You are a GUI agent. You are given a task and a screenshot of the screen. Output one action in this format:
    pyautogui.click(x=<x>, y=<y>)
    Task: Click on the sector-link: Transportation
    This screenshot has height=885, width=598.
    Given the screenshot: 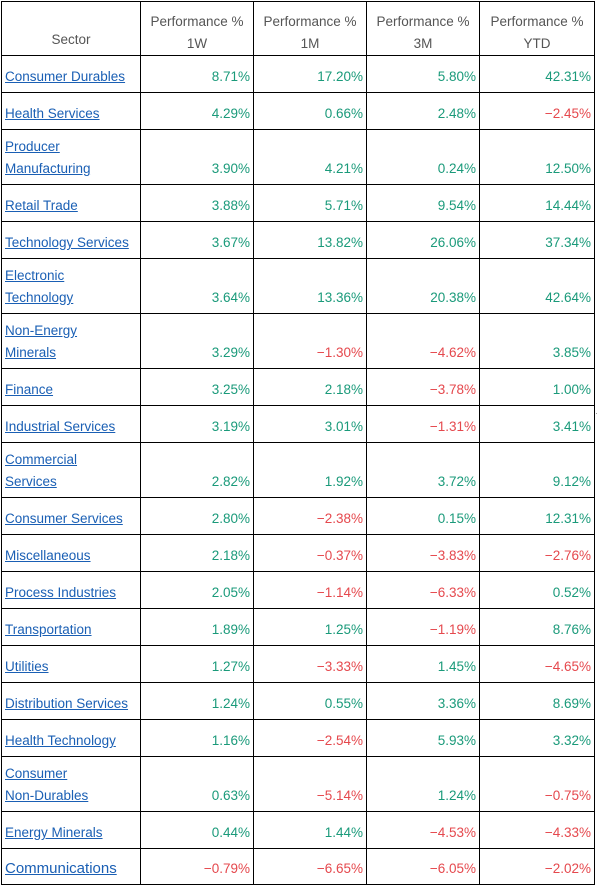 What is the action you would take?
    pyautogui.click(x=48, y=629)
    